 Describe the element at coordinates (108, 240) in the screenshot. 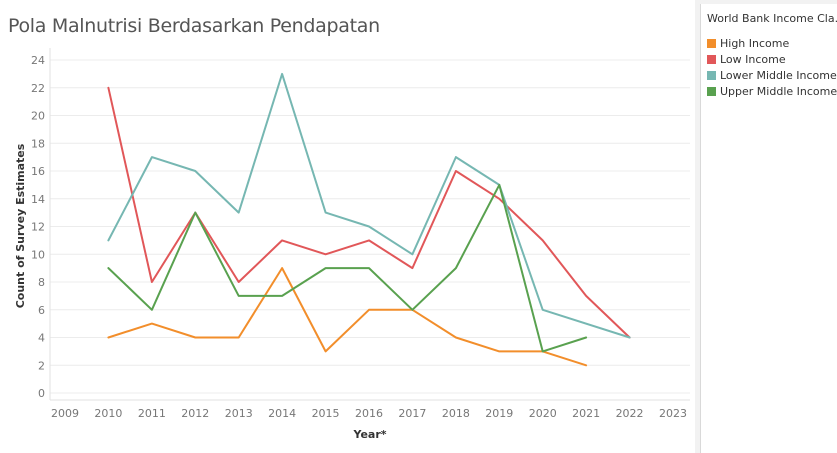

I see `data-point-lower-middle-income-2010` at that location.